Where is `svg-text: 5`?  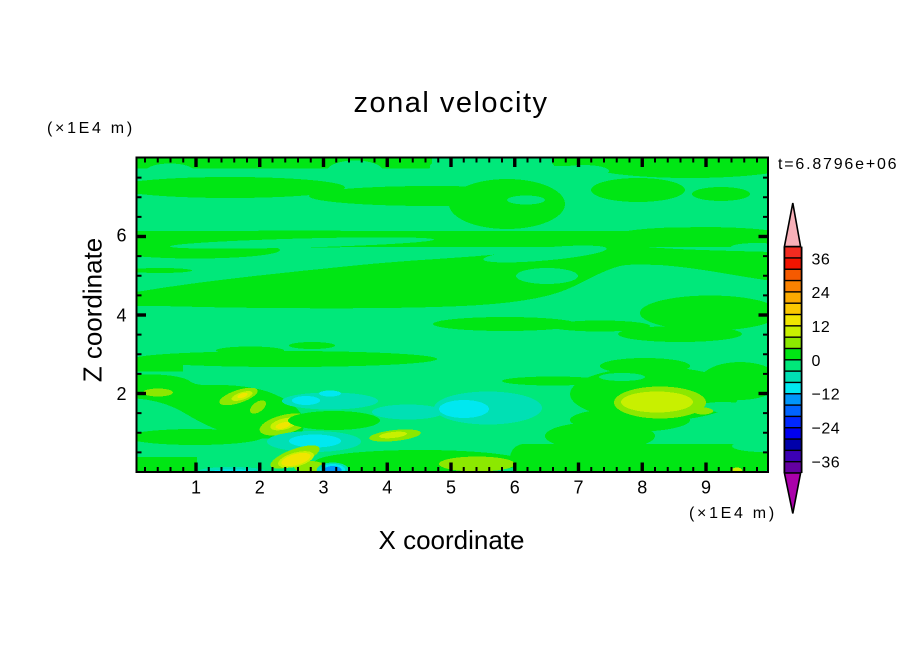
svg-text: 5 is located at coordinates (451, 488).